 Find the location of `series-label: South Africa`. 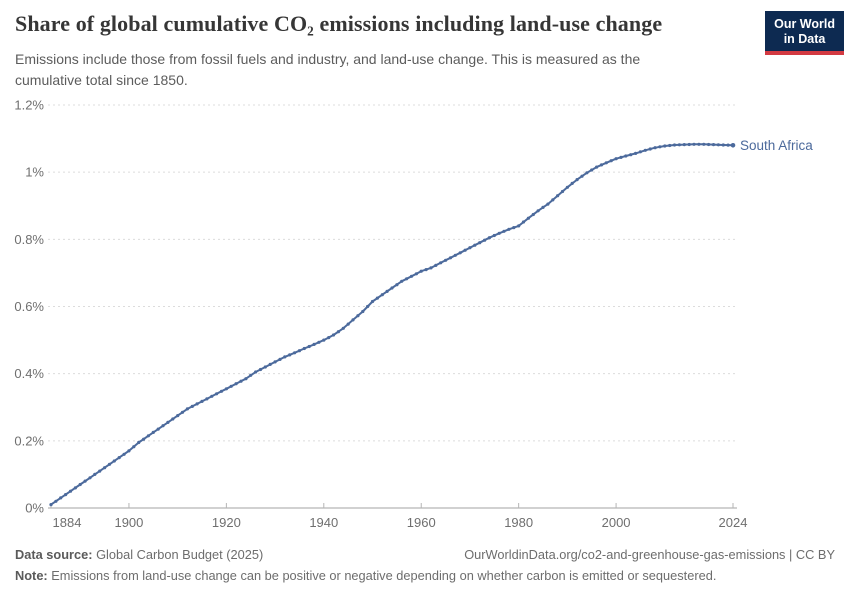

series-label: South Africa is located at coordinates (776, 145).